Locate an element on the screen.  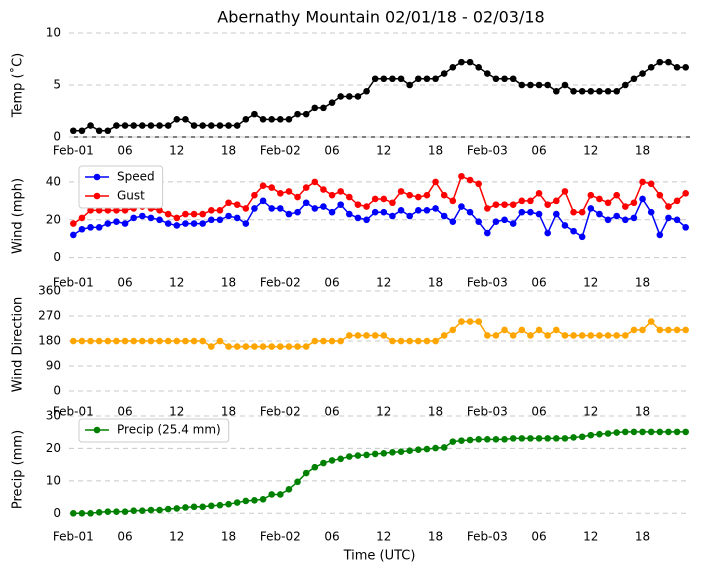
legend-marker is located at coordinates (97, 196).